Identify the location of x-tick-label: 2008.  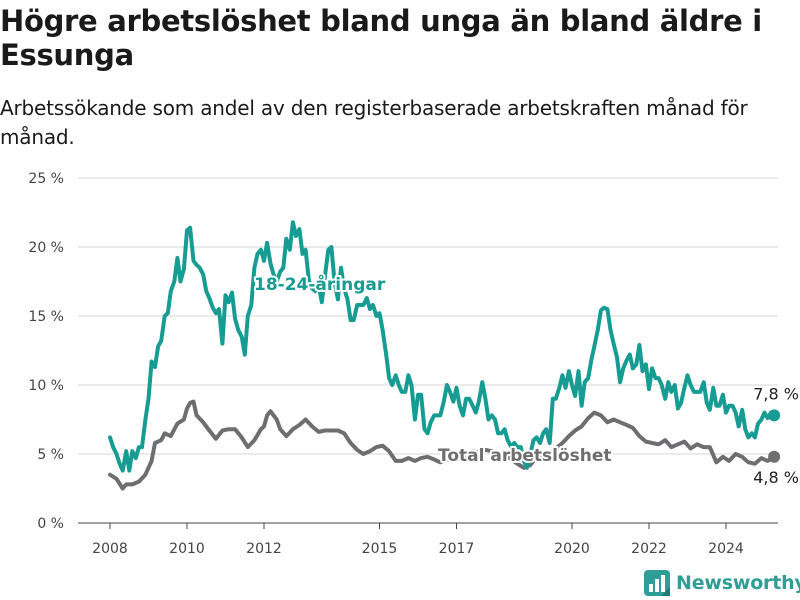
(110, 549).